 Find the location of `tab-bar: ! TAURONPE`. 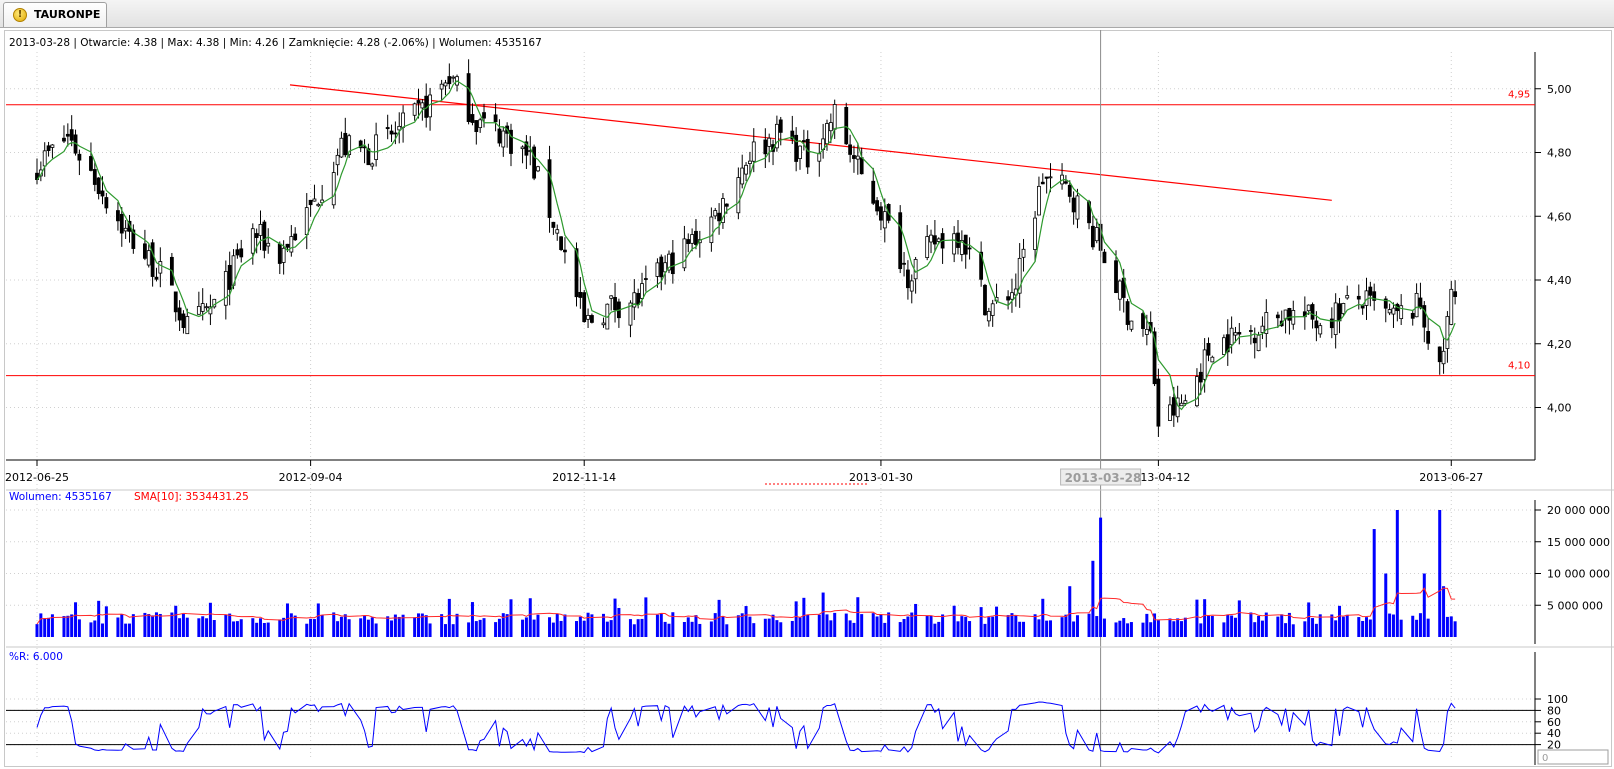

tab-bar: ! TAURONPE is located at coordinates (807, 14).